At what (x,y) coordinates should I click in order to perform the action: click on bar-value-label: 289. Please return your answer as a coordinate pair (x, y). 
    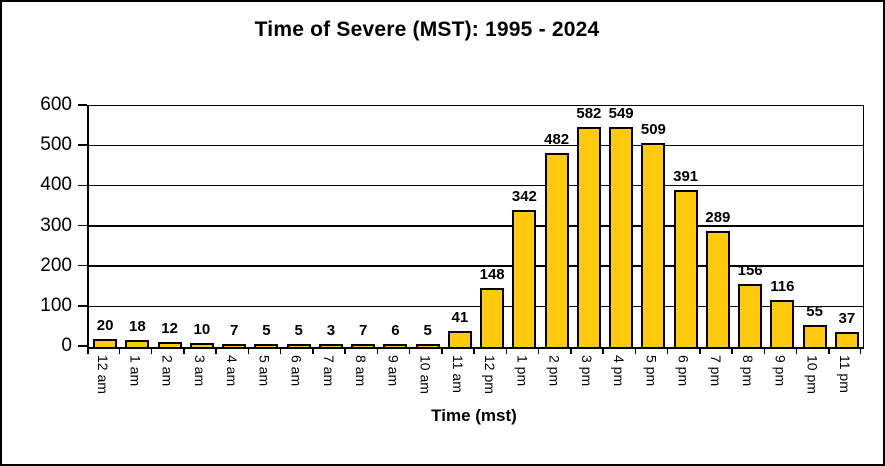
    Looking at the image, I should click on (718, 217).